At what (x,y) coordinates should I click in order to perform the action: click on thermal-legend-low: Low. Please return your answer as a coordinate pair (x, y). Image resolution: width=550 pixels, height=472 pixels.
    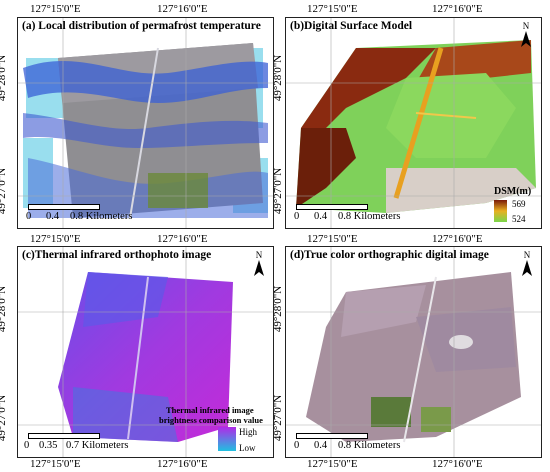
    Looking at the image, I should click on (247, 448).